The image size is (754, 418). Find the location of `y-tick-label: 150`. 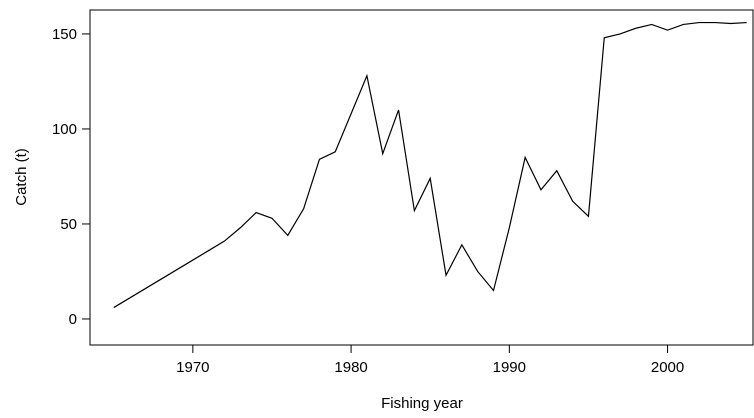

y-tick-label: 150 is located at coordinates (64, 34).